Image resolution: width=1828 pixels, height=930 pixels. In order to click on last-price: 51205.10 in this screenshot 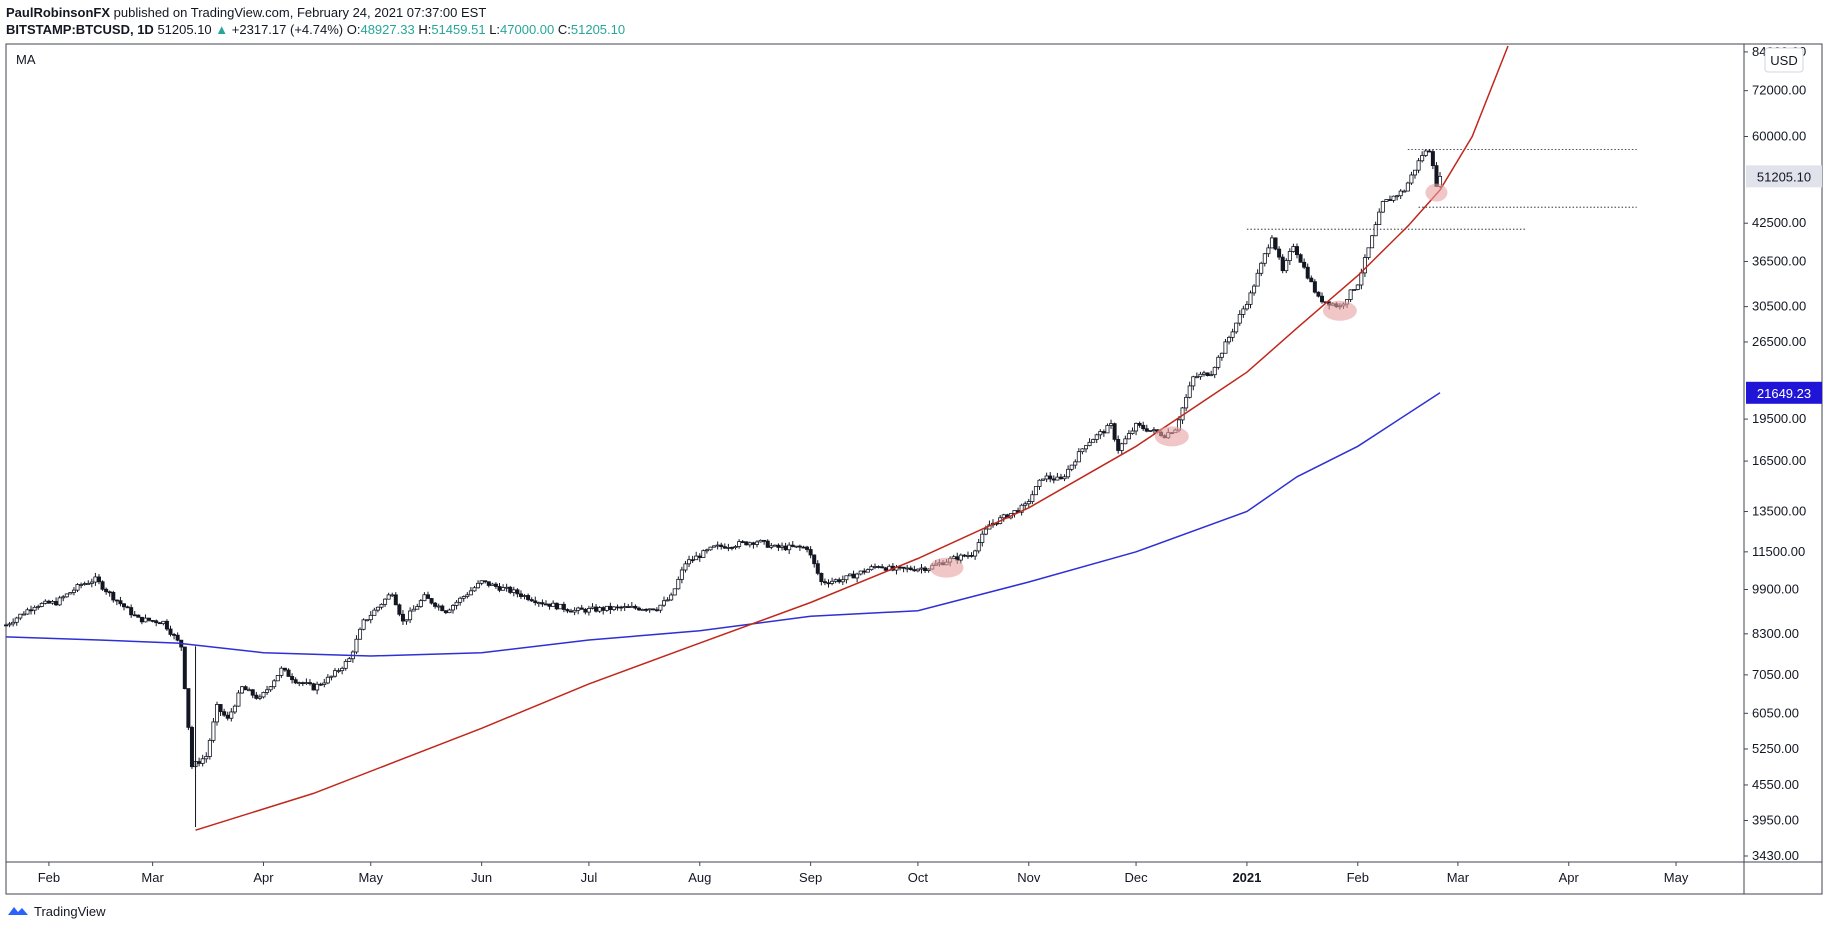, I will do `click(184, 29)`.